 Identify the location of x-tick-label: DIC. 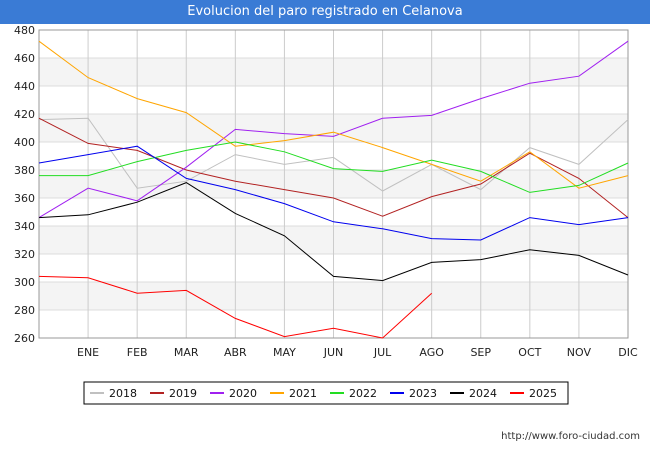
(628, 352).